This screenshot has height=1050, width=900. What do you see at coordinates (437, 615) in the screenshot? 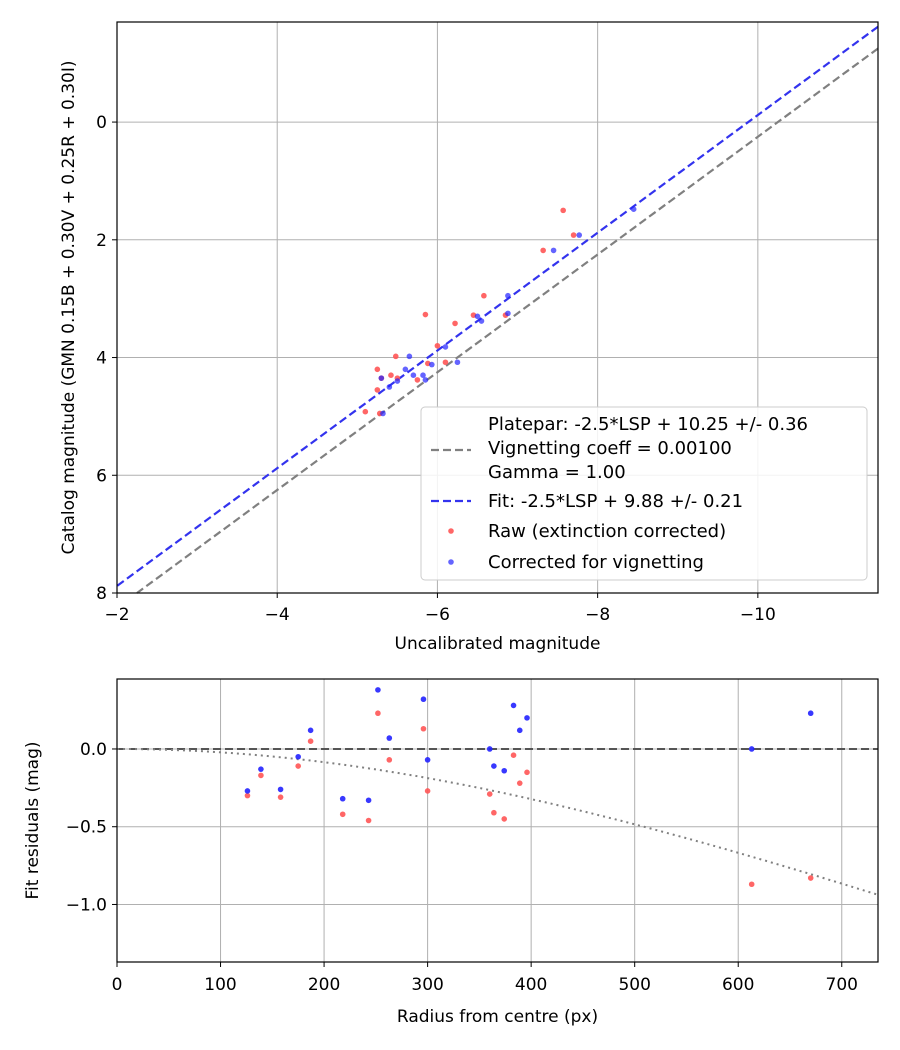
I see `x-tick-label: −6` at bounding box center [437, 615].